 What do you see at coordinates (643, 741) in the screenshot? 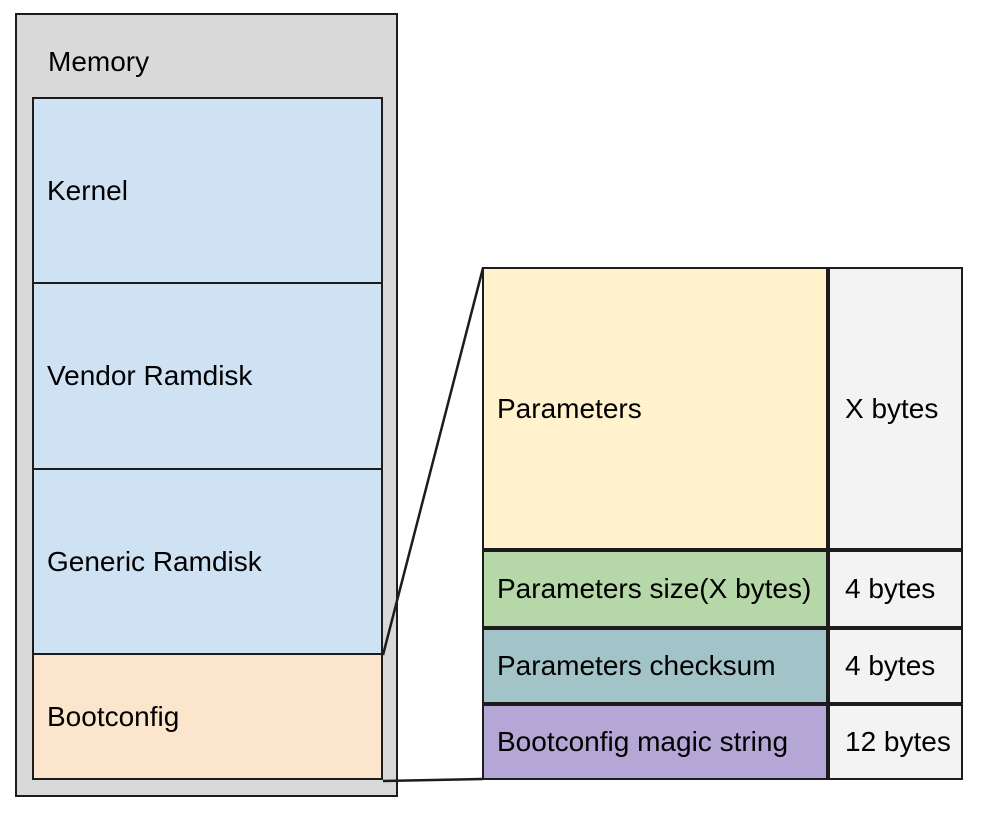
I see `detail-row-bootconfig-magic-string-label: Bootconfig magic string` at bounding box center [643, 741].